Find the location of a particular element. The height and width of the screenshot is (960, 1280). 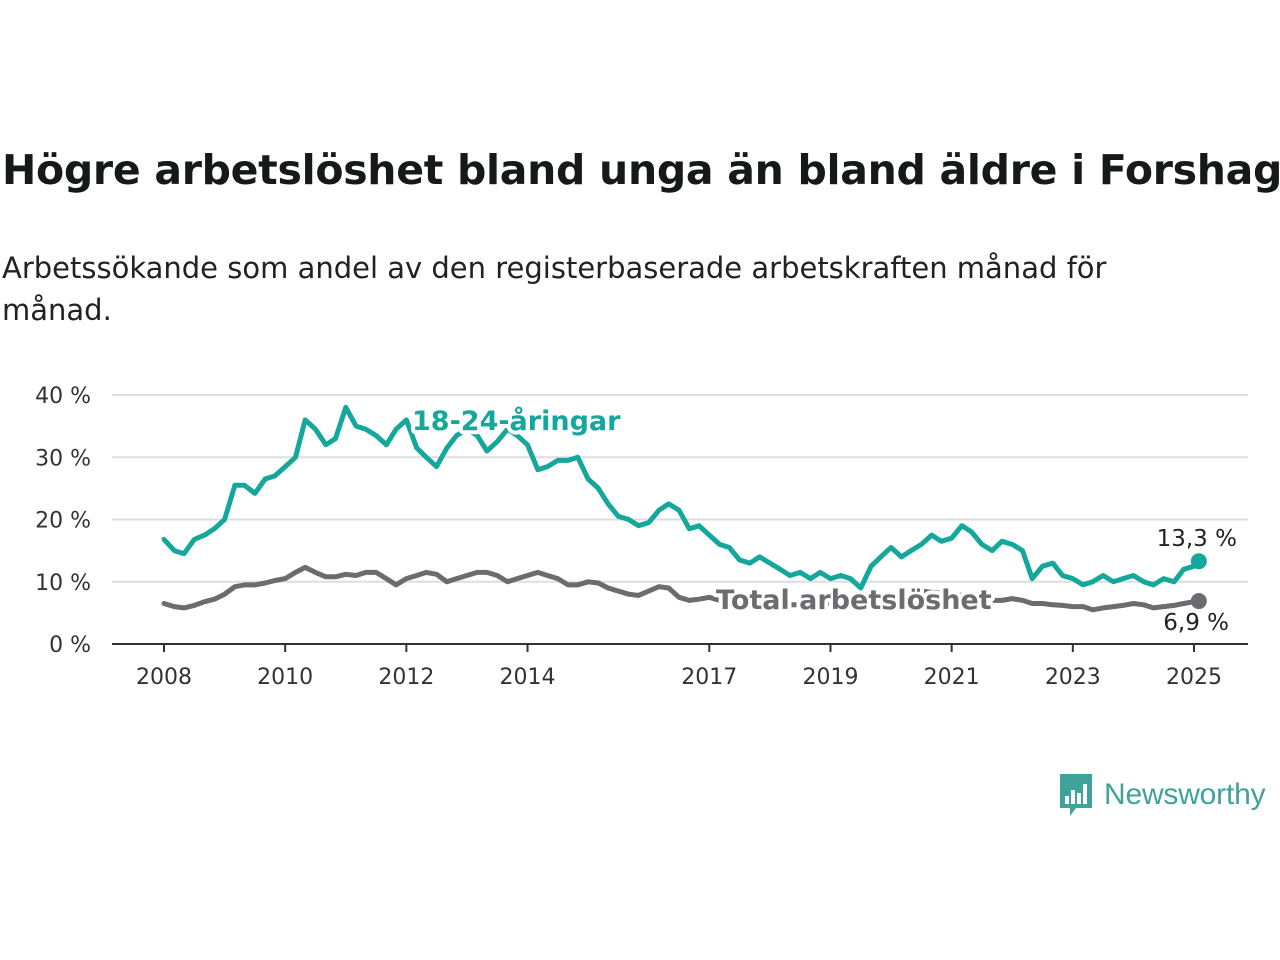

y-tick-label: 40 % is located at coordinates (63, 396).